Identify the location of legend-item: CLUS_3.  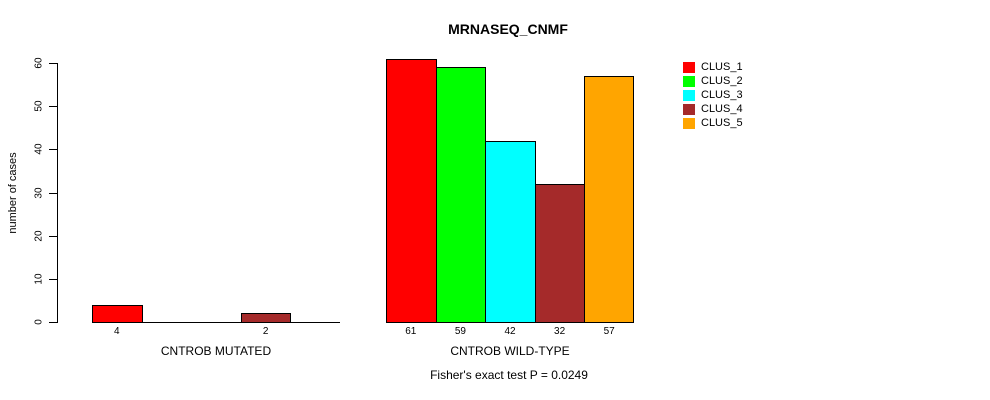
(713, 95).